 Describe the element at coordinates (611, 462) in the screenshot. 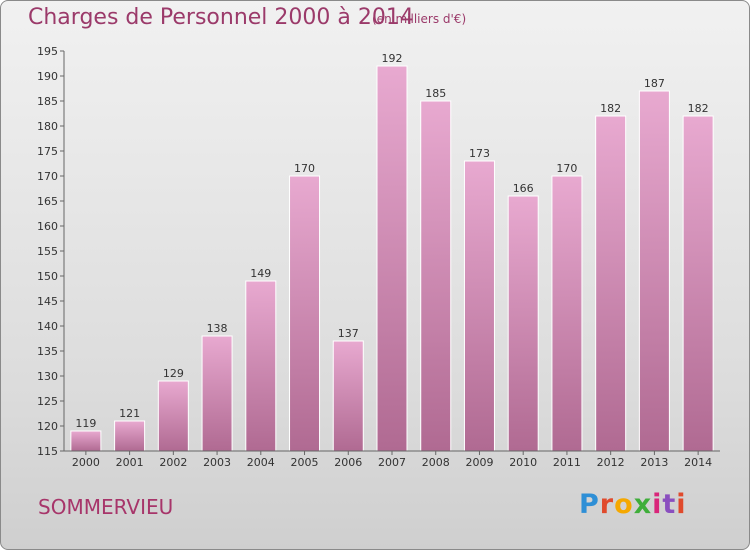

I see `x-tick-label: 2012` at that location.